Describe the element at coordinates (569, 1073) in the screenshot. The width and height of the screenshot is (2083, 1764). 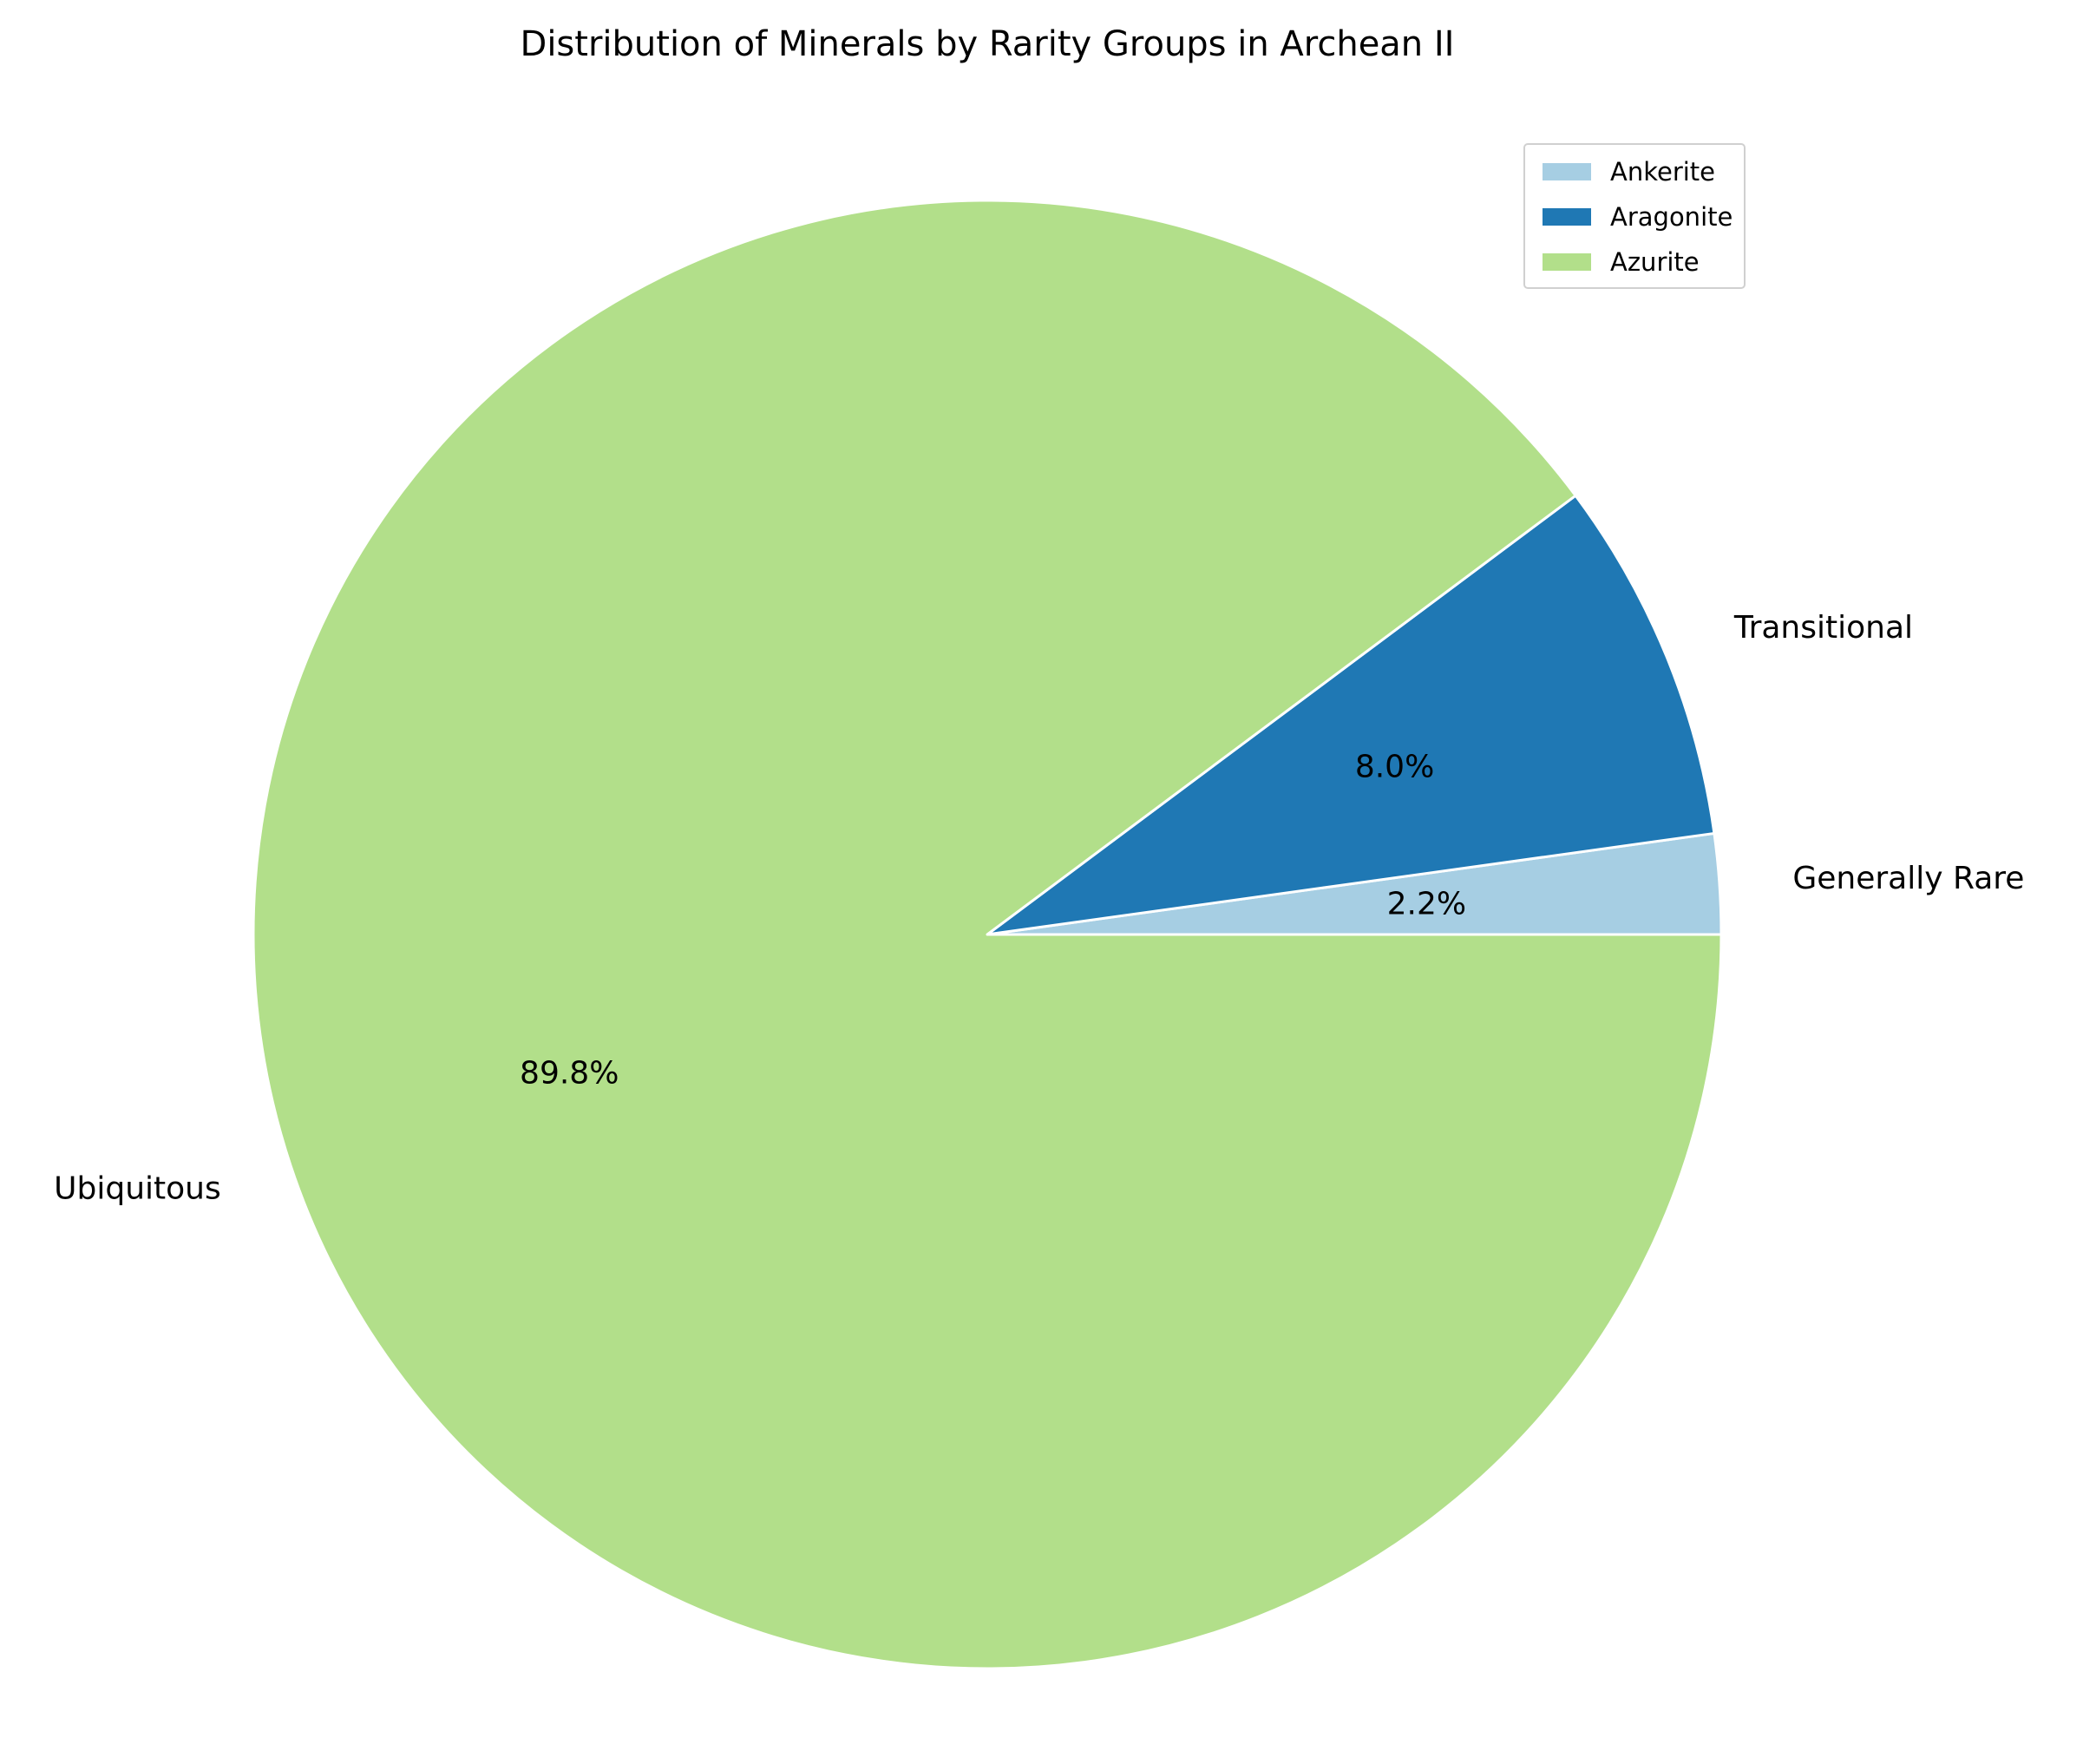
I see `percent-label-ubiquitous: 89.8%` at that location.